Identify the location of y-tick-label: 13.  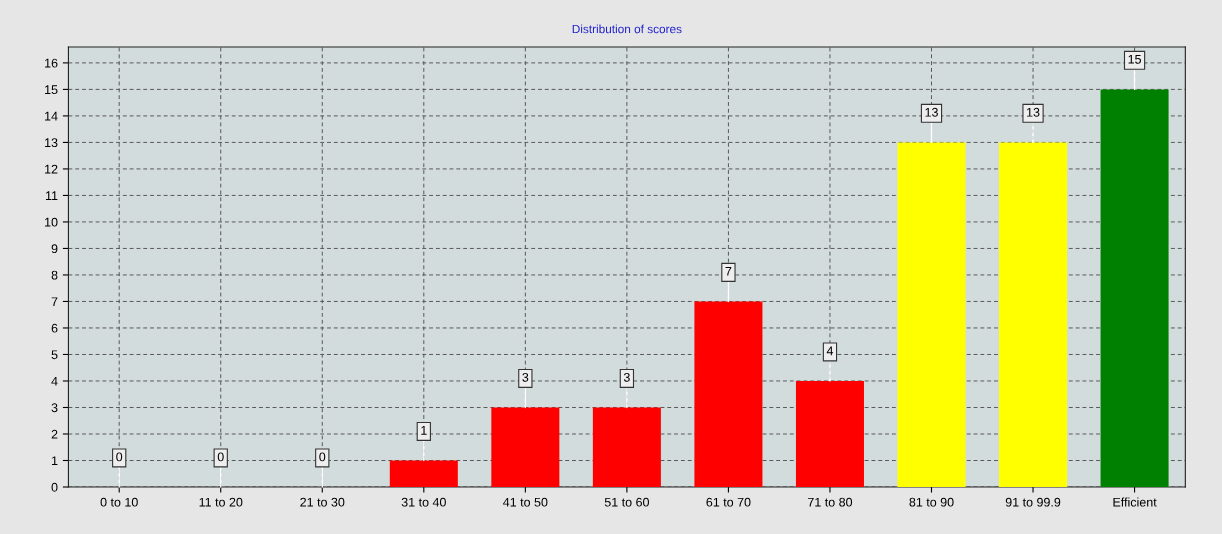
(51, 143).